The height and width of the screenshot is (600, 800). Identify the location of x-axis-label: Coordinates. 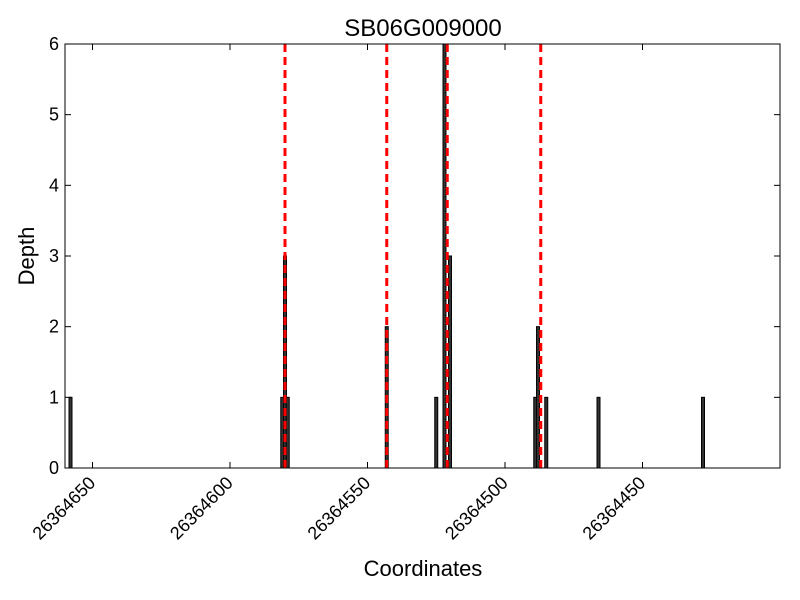
(423, 568).